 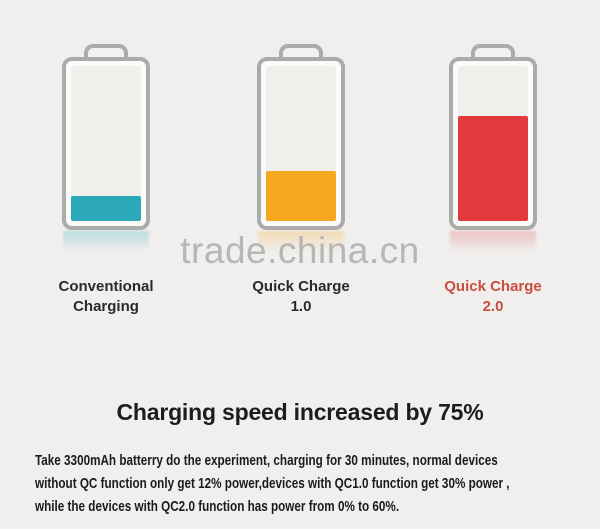 What do you see at coordinates (301, 306) in the screenshot?
I see `battery-label-line2: 1.0` at bounding box center [301, 306].